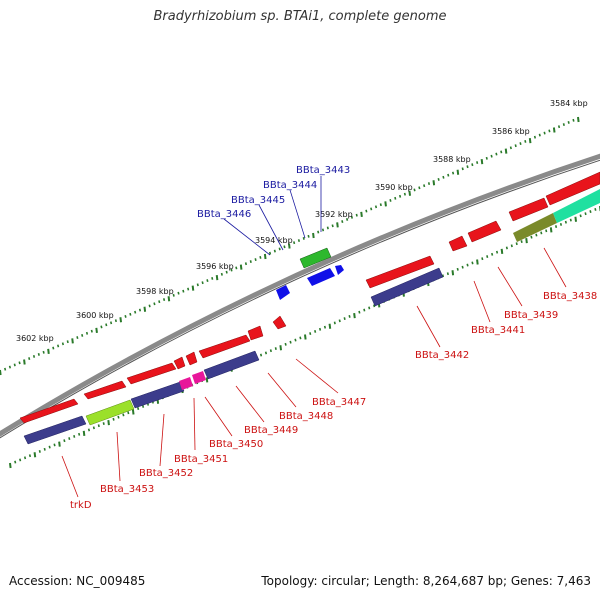 The height and width of the screenshot is (600, 600). What do you see at coordinates (35, 338) in the screenshot?
I see `scale-label: 3602 kbp` at bounding box center [35, 338].